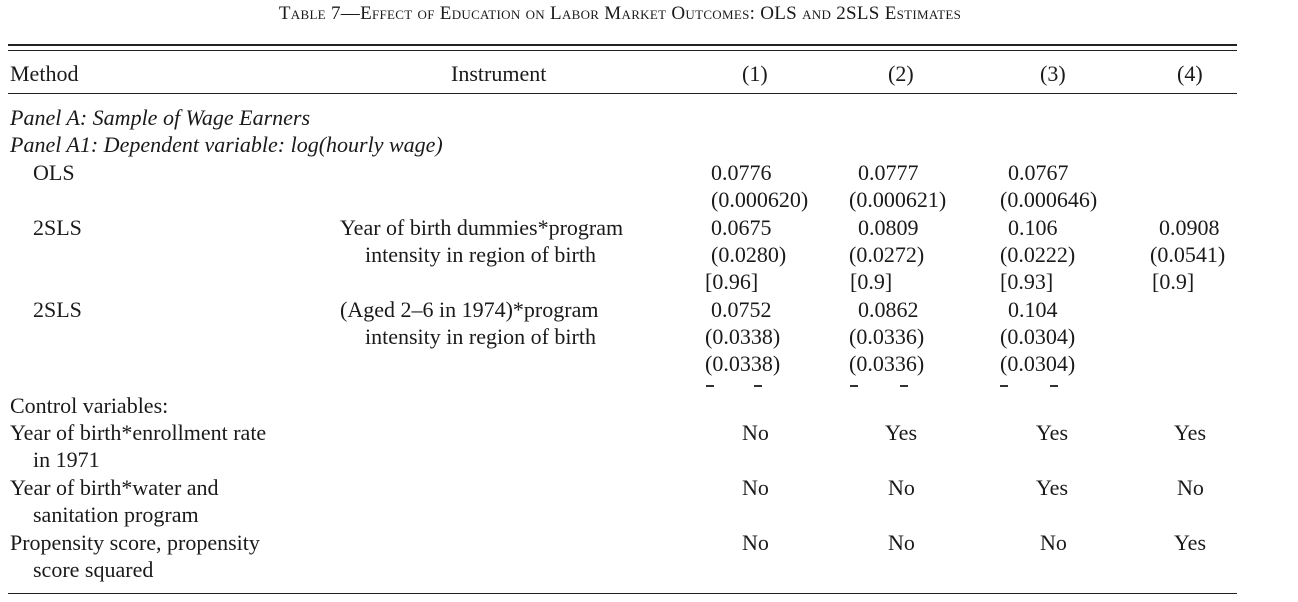  What do you see at coordinates (743, 363) in the screenshot?
I see `sls2-col1-se2: (0.0338)` at bounding box center [743, 363].